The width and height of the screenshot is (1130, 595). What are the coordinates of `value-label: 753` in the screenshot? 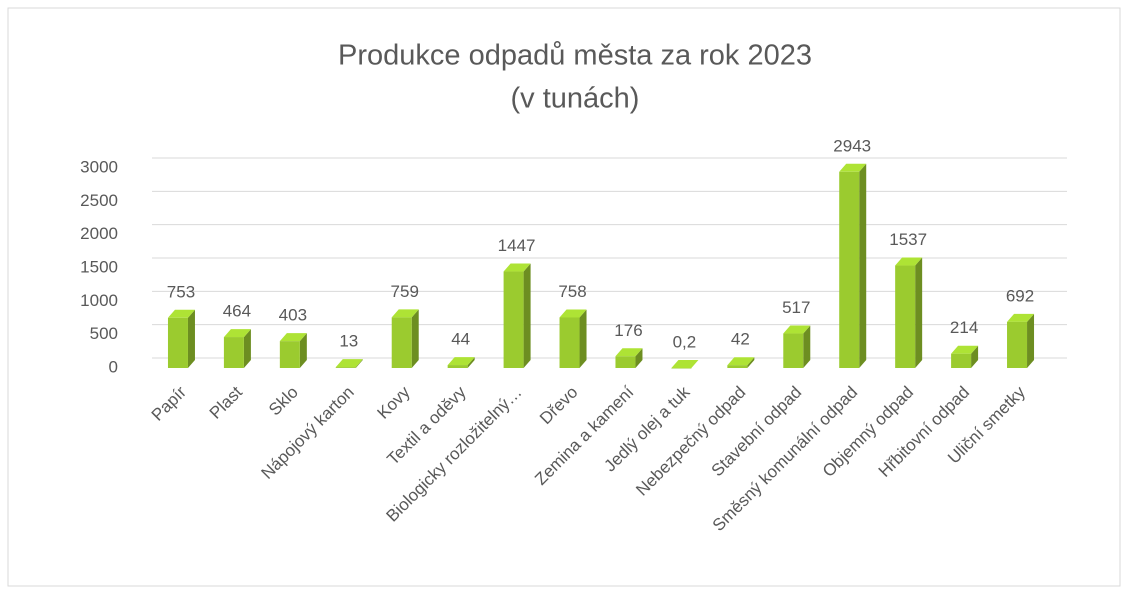 It's located at (181, 291).